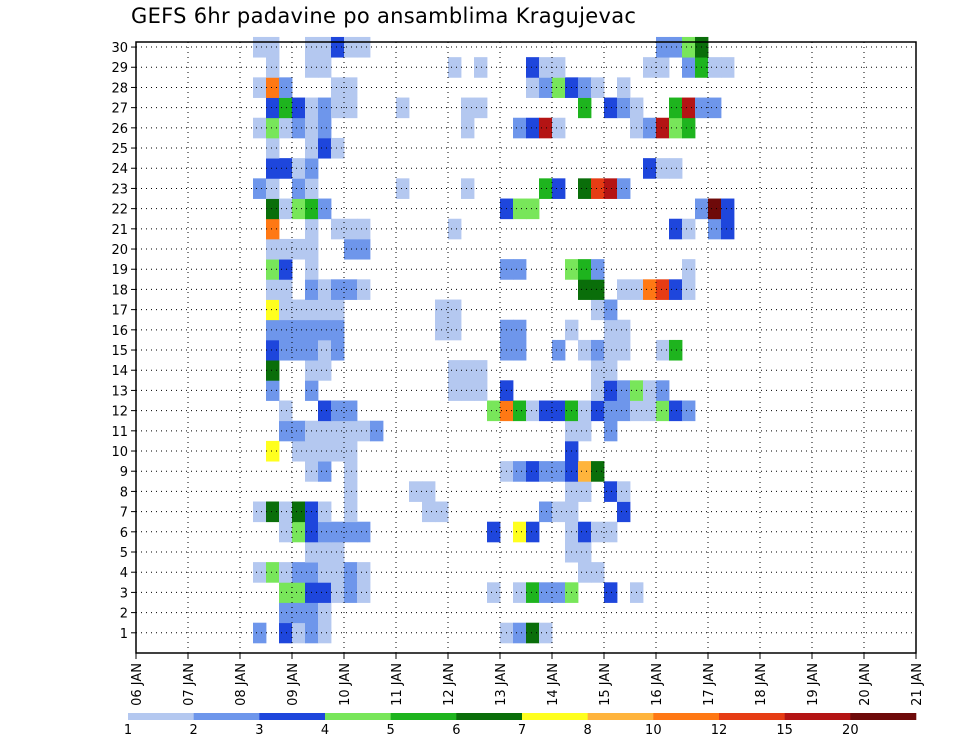  What do you see at coordinates (553, 684) in the screenshot?
I see `x-tick-label: 14 JAN` at bounding box center [553, 684].